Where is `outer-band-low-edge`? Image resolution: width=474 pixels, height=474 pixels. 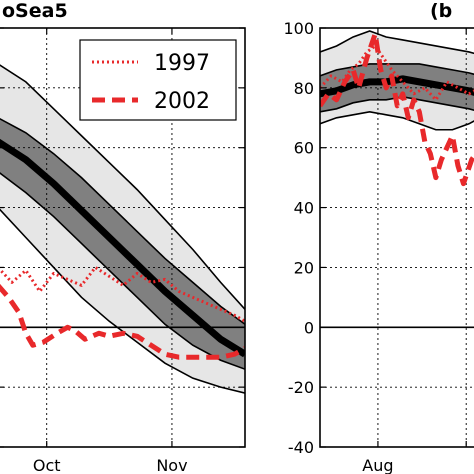 outer-band-low-edge is located at coordinates (397, 120).